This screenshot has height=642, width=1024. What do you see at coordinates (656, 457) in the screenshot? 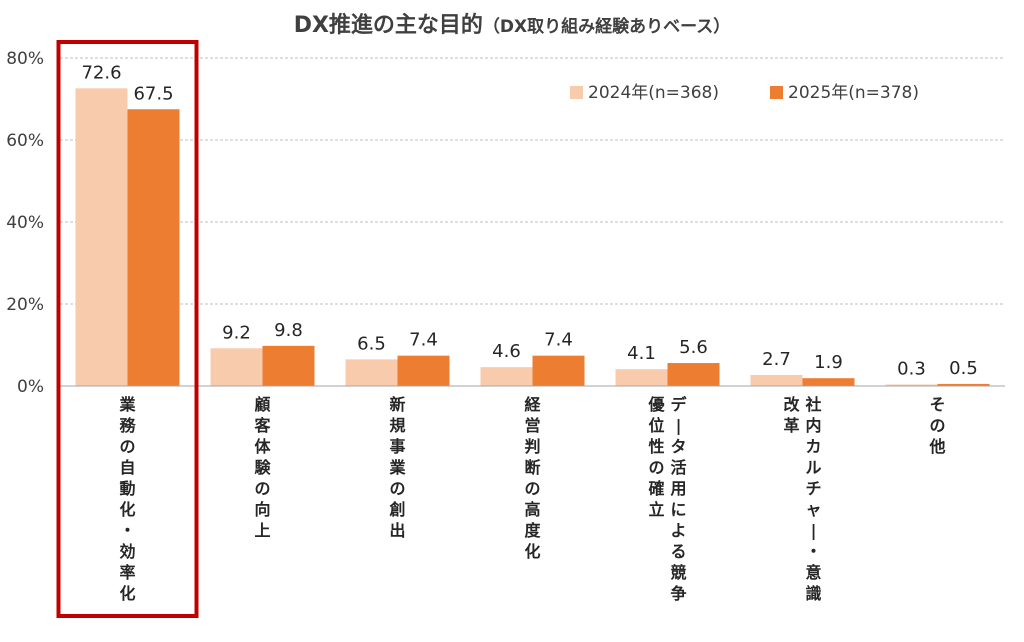
I see `category-label-line: 優位性の確立` at bounding box center [656, 457].